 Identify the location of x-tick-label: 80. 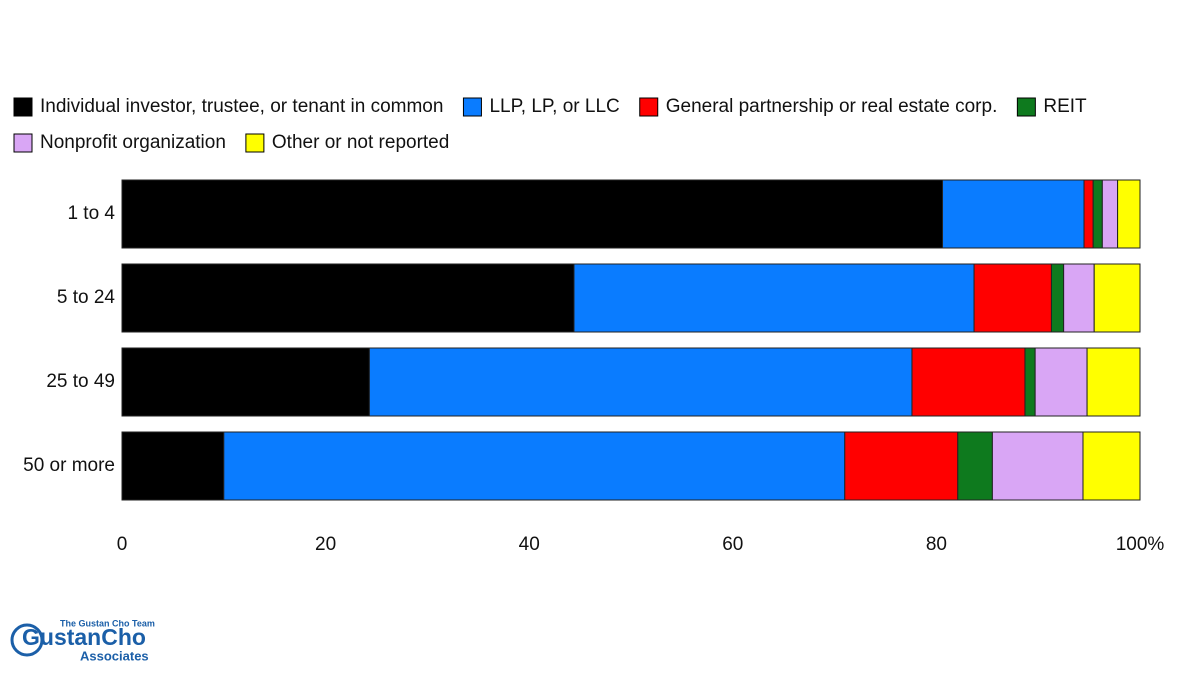
(936, 544).